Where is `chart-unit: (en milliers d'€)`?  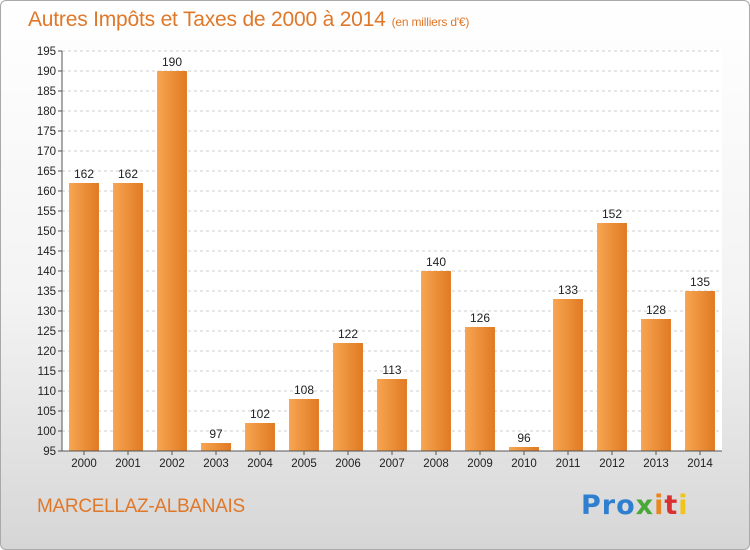
chart-unit: (en milliers d'€) is located at coordinates (430, 22).